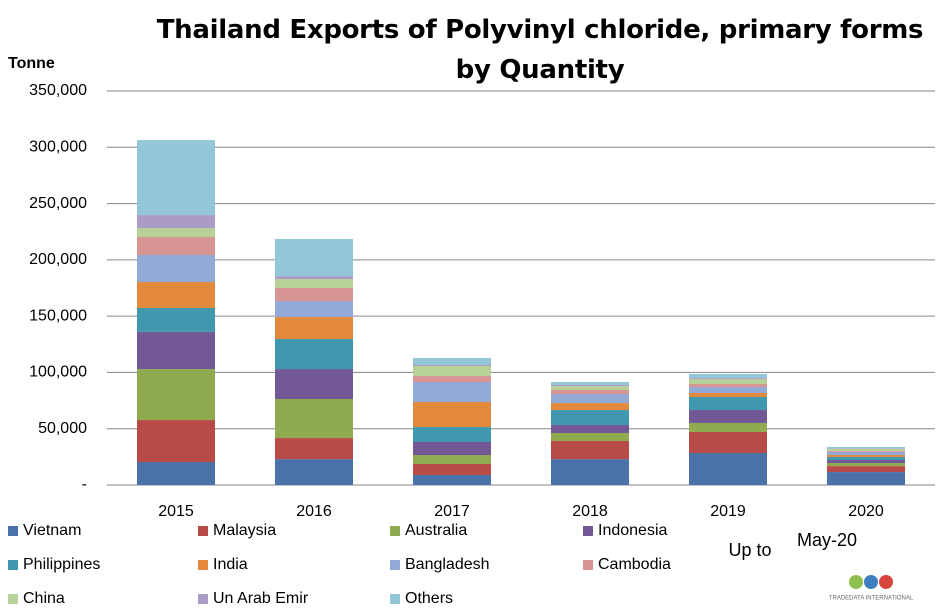 Image resolution: width=936 pixels, height=608 pixels. Describe the element at coordinates (31, 63) in the screenshot. I see `y-axis-label: Tonne` at that location.